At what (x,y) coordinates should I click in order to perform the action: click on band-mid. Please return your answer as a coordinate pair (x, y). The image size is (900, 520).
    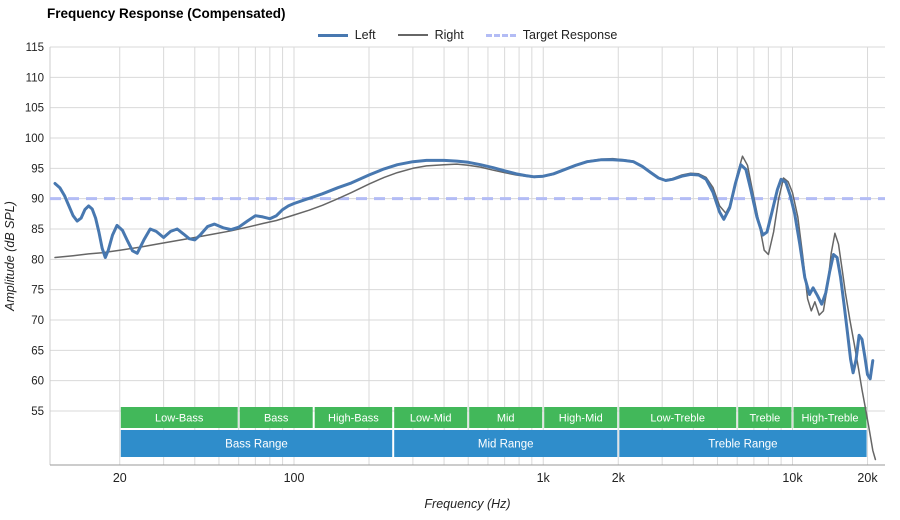
    Looking at the image, I should click on (506, 417).